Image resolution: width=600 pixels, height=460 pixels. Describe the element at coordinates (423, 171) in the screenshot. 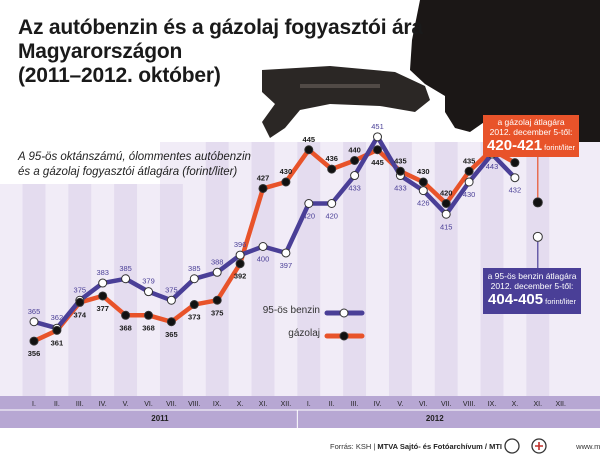

I see `diesel-data-label: 430` at that location.